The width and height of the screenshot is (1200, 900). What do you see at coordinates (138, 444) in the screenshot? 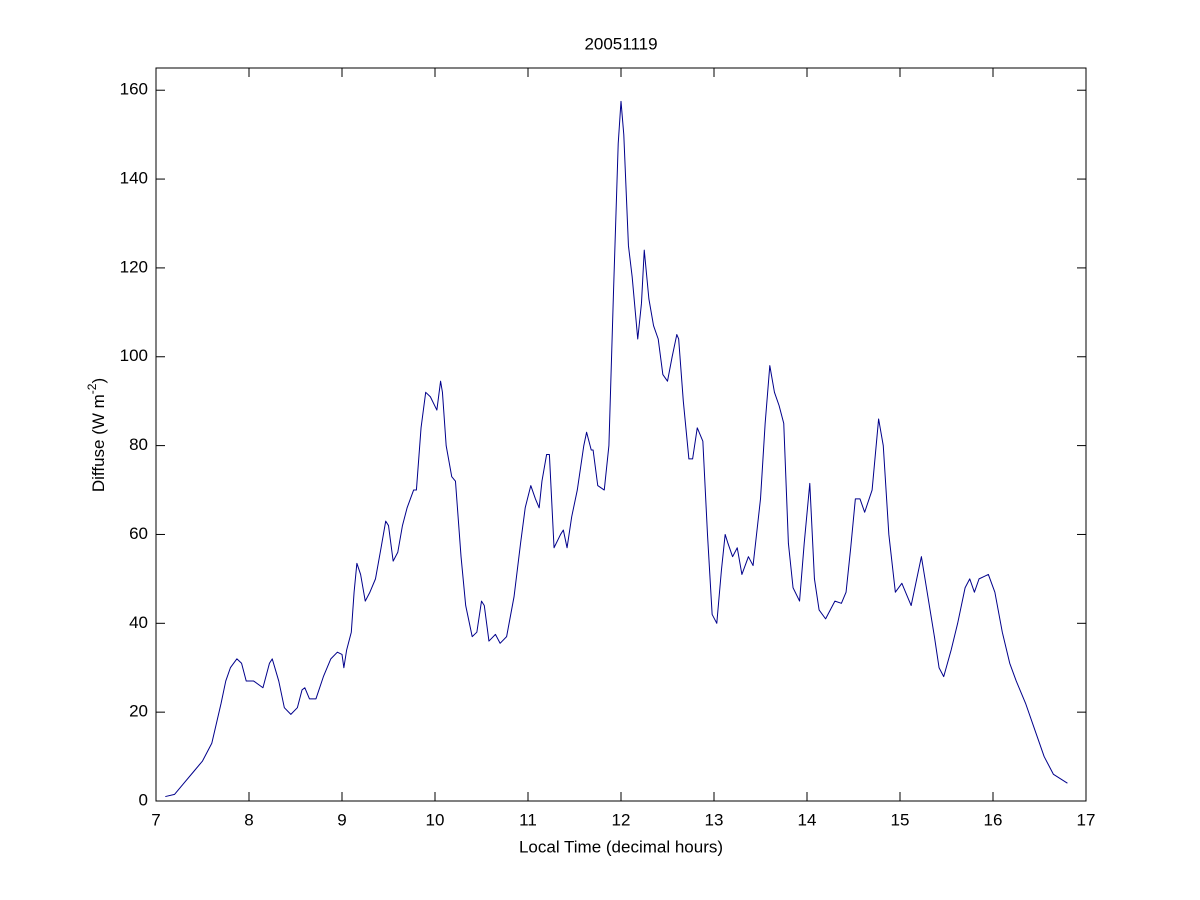
I see `y-tick-label: 80` at bounding box center [138, 444].